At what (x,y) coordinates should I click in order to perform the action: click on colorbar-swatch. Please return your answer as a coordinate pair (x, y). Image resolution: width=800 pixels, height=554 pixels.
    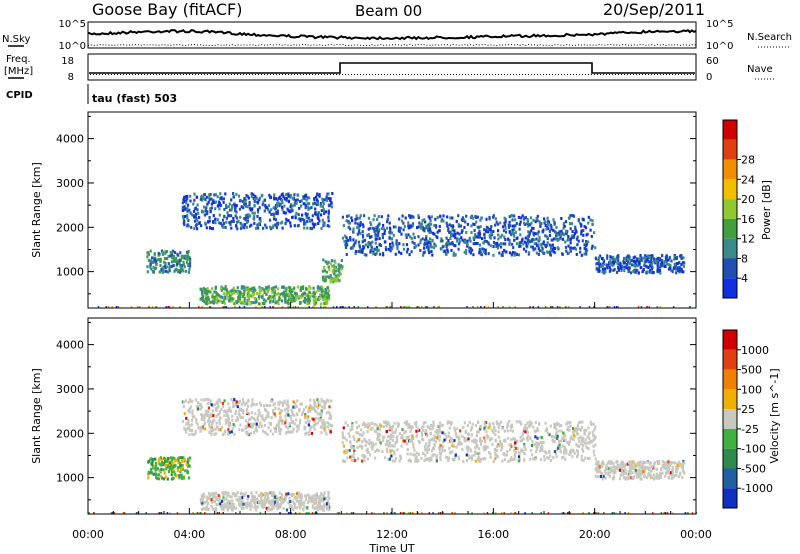
    Looking at the image, I should click on (730, 149).